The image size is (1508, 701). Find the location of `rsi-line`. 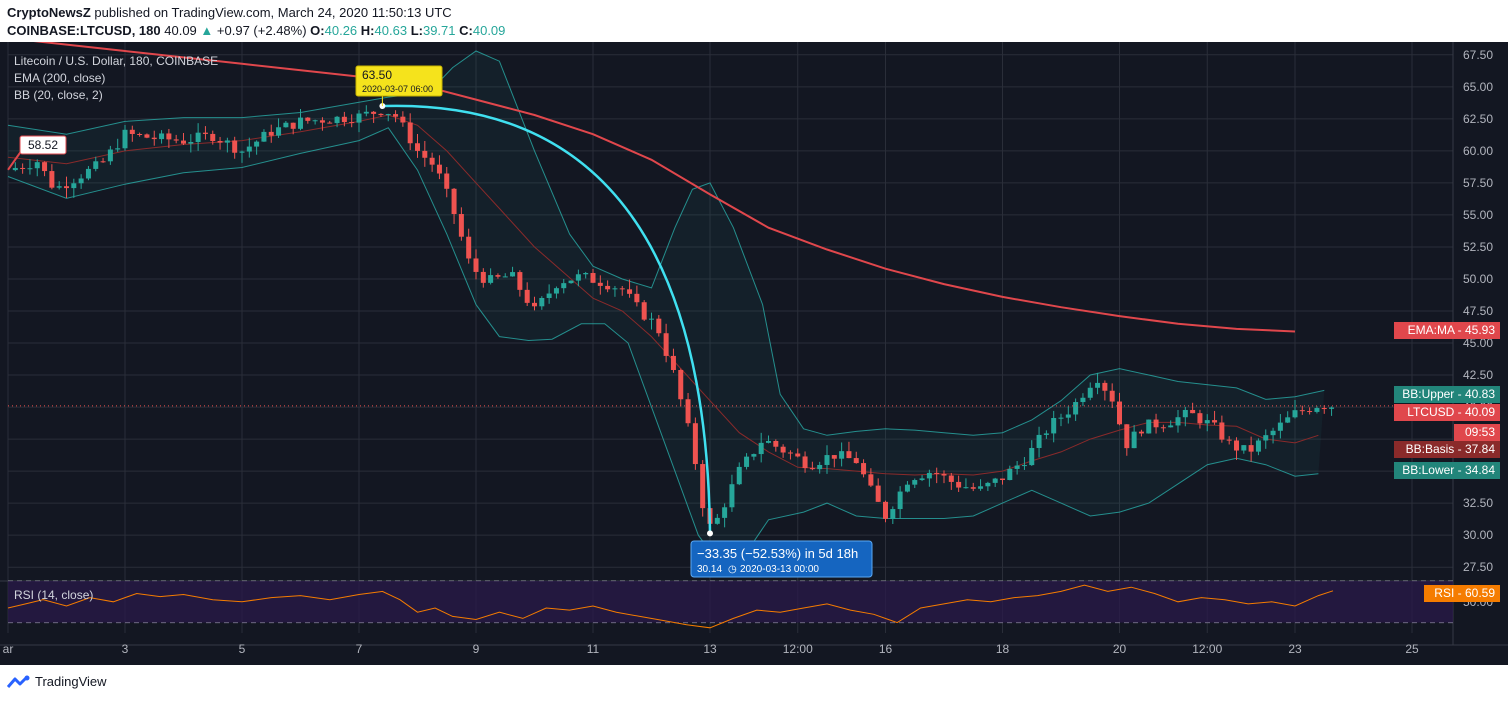

rsi-line is located at coordinates (670, 606).